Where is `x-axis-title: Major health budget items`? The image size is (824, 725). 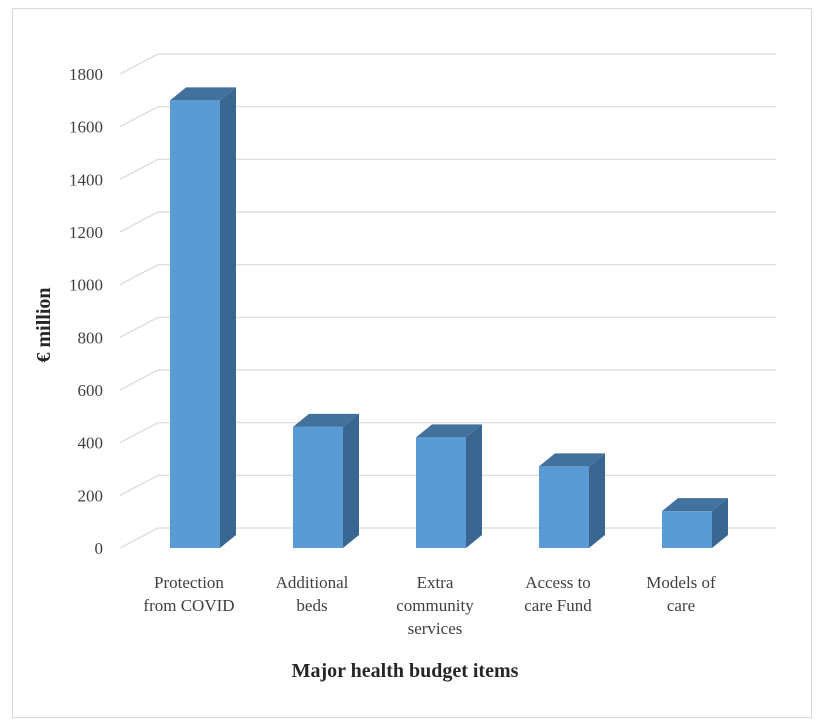
x-axis-title: Major health budget items is located at coordinates (405, 671).